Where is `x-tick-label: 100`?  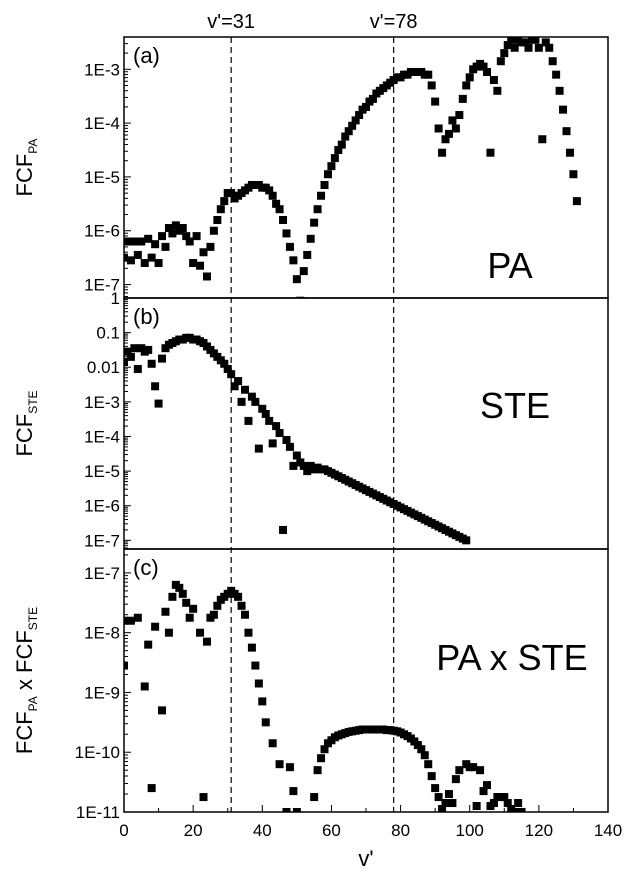 x-tick-label: 100 is located at coordinates (470, 830).